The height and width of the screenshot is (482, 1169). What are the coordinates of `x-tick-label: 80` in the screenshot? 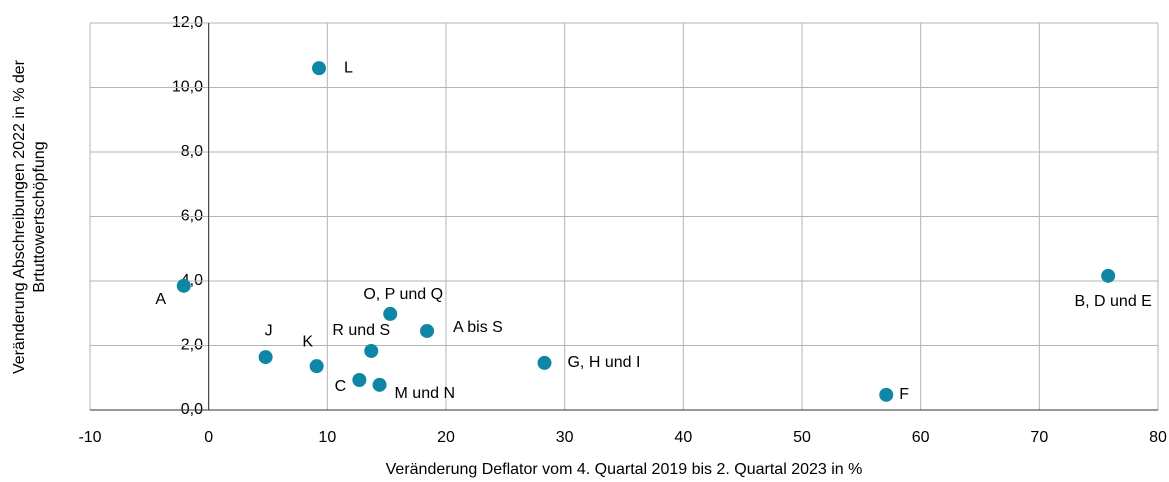 It's located at (1158, 437).